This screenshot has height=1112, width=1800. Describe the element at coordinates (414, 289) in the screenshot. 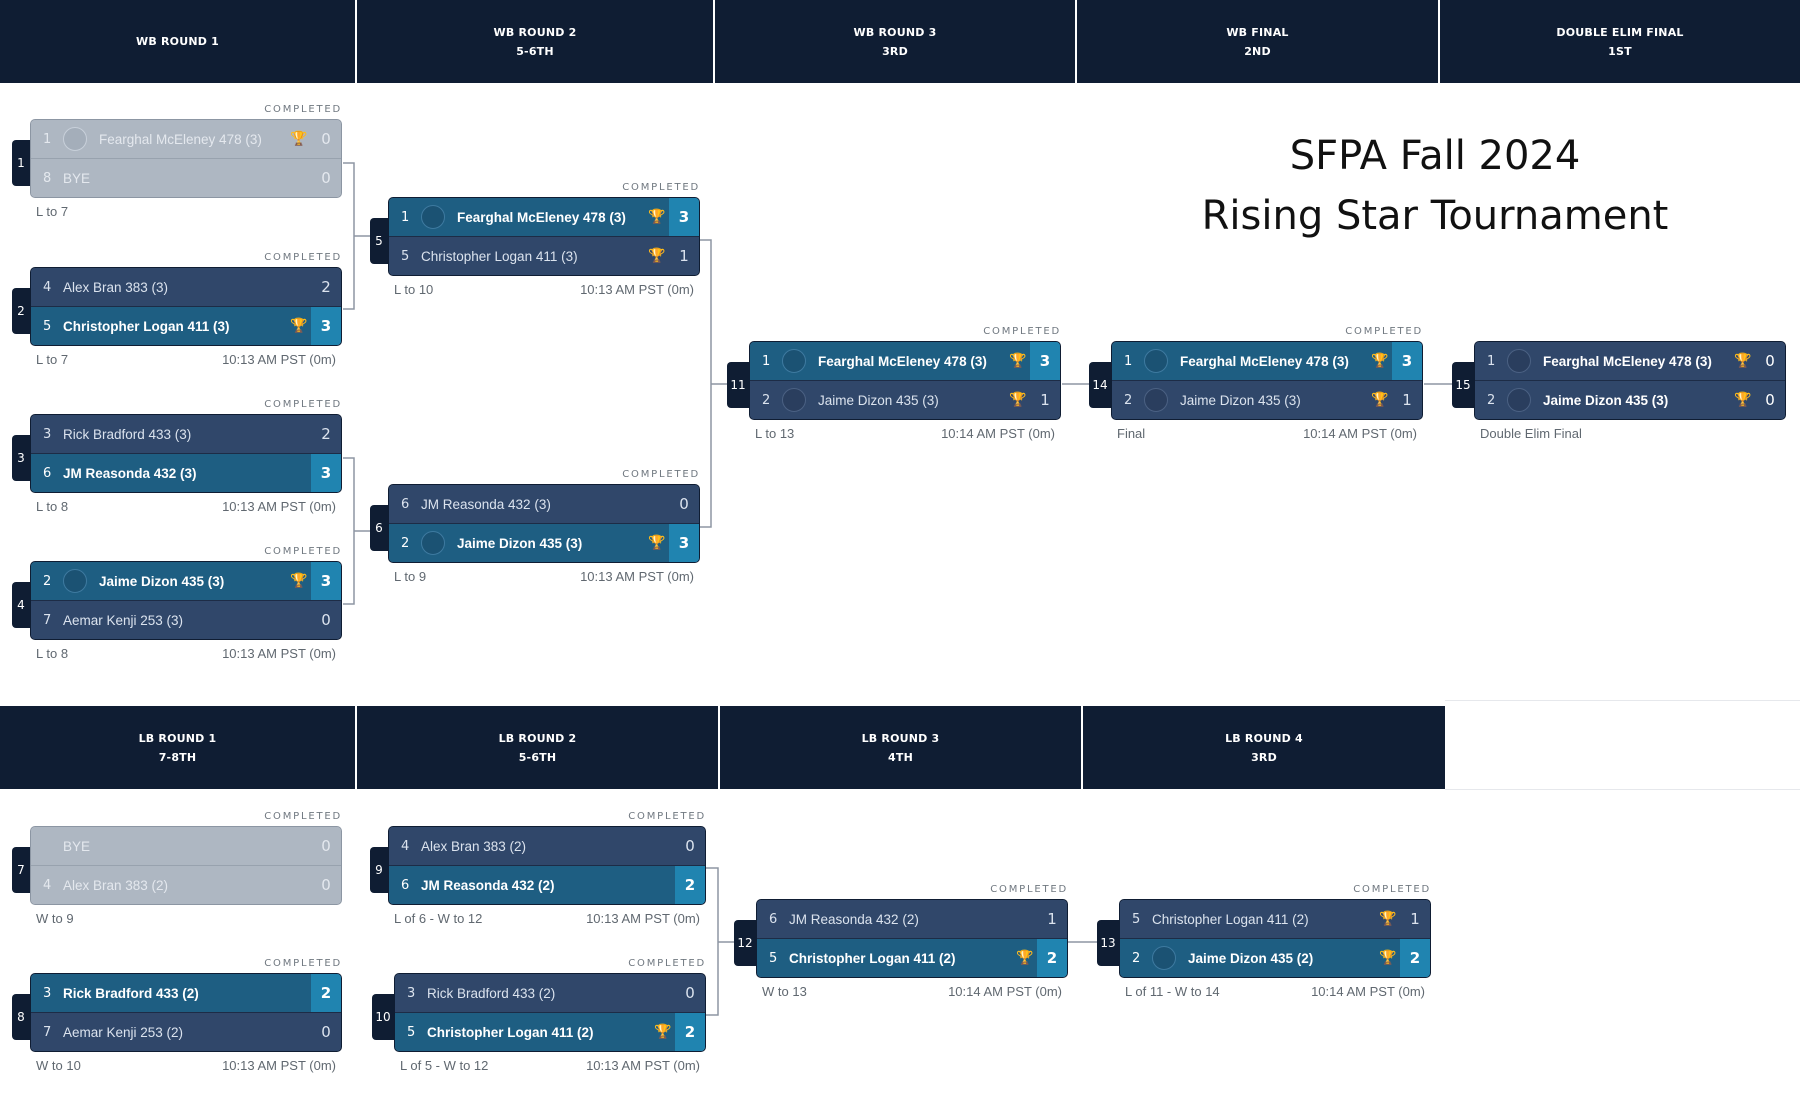

I see `match-route: L to 10` at that location.